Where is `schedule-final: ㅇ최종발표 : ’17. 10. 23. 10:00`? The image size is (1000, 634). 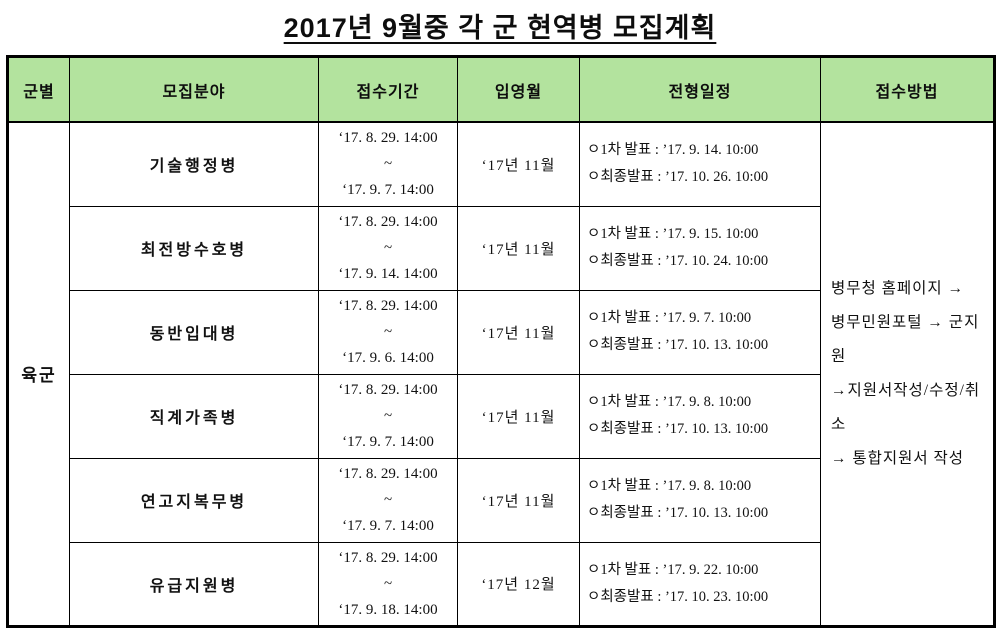
schedule-final: ㅇ최종발표 : ’17. 10. 23. 10:00 is located at coordinates (678, 596).